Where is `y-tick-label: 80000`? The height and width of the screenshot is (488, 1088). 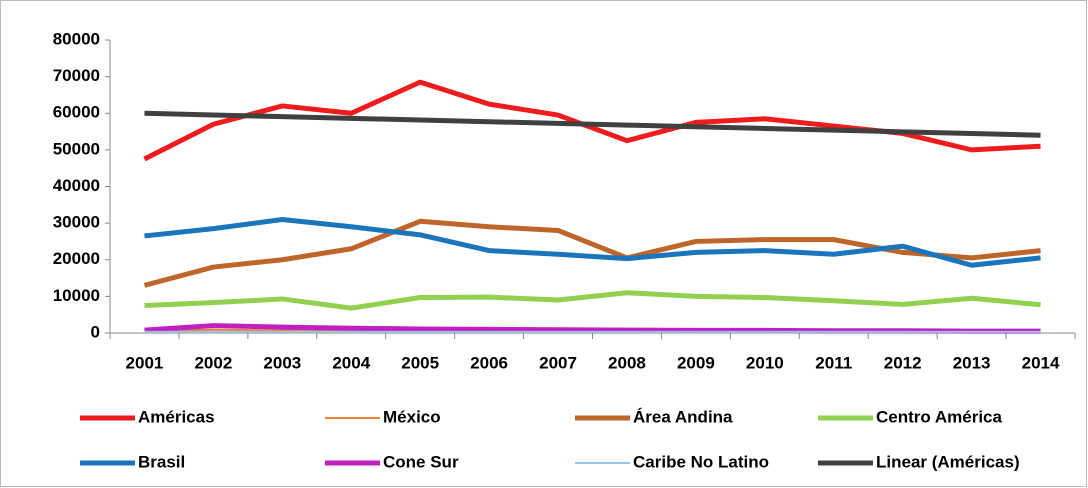
y-tick-label: 80000 is located at coordinates (76, 38).